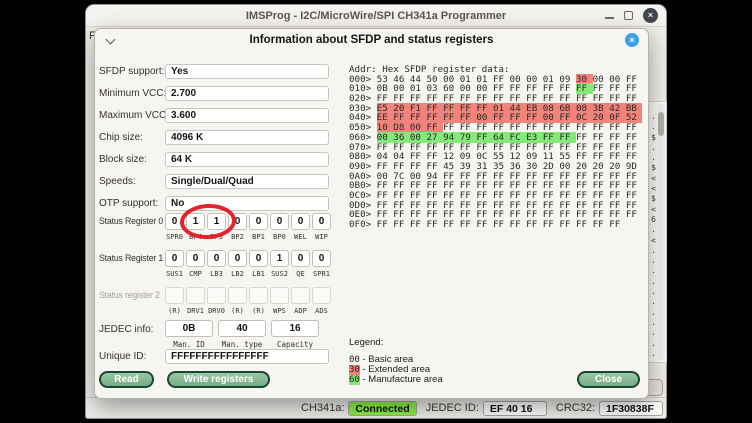 Image resolution: width=752 pixels, height=423 pixels. Describe the element at coordinates (363, 166) in the screenshot. I see `hex-address: 090>` at that location.